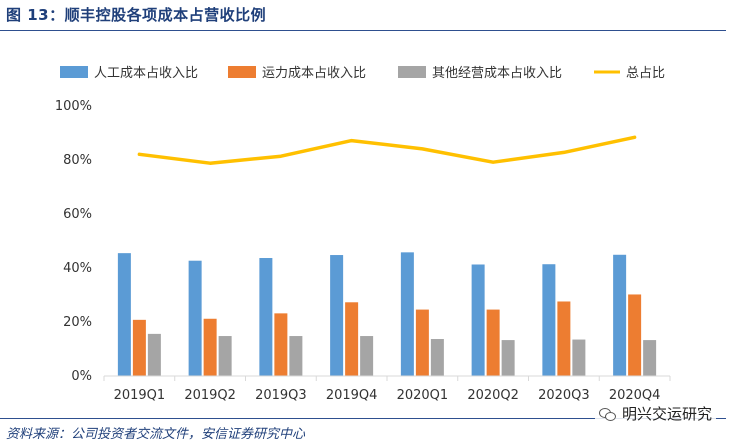 Image resolution: width=730 pixels, height=446 pixels. Describe the element at coordinates (645, 73) in the screenshot. I see `legend-label-3: 总占比` at that location.